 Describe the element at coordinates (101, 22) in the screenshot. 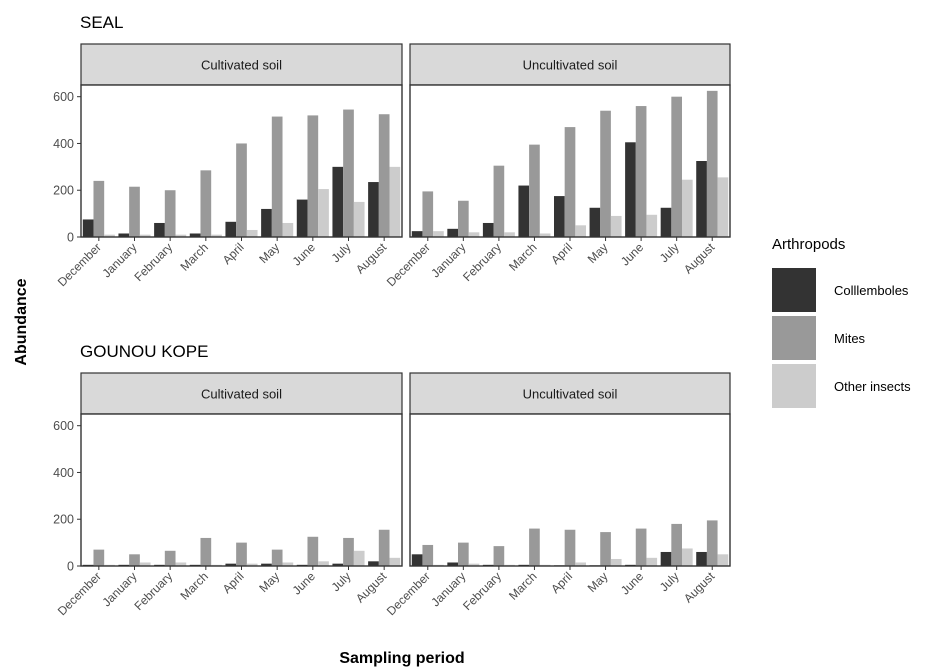

I see `row-title: SEAL` at that location.